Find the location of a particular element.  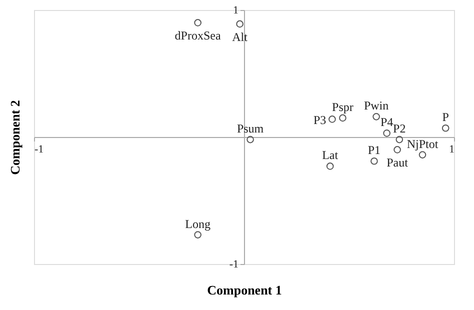

annotation: Pspr is located at coordinates (343, 107).